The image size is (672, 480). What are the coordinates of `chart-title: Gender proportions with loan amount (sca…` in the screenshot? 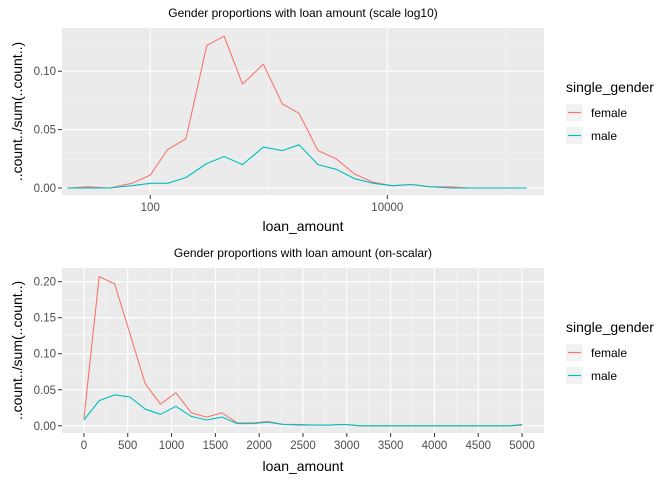 It's located at (302, 13).